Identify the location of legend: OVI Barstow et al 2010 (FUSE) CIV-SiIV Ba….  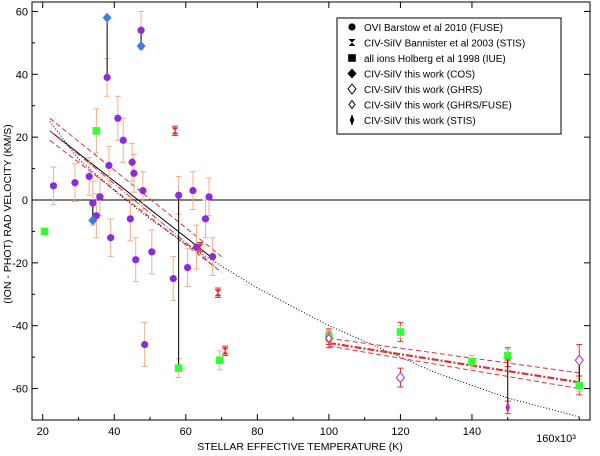
(449, 76).